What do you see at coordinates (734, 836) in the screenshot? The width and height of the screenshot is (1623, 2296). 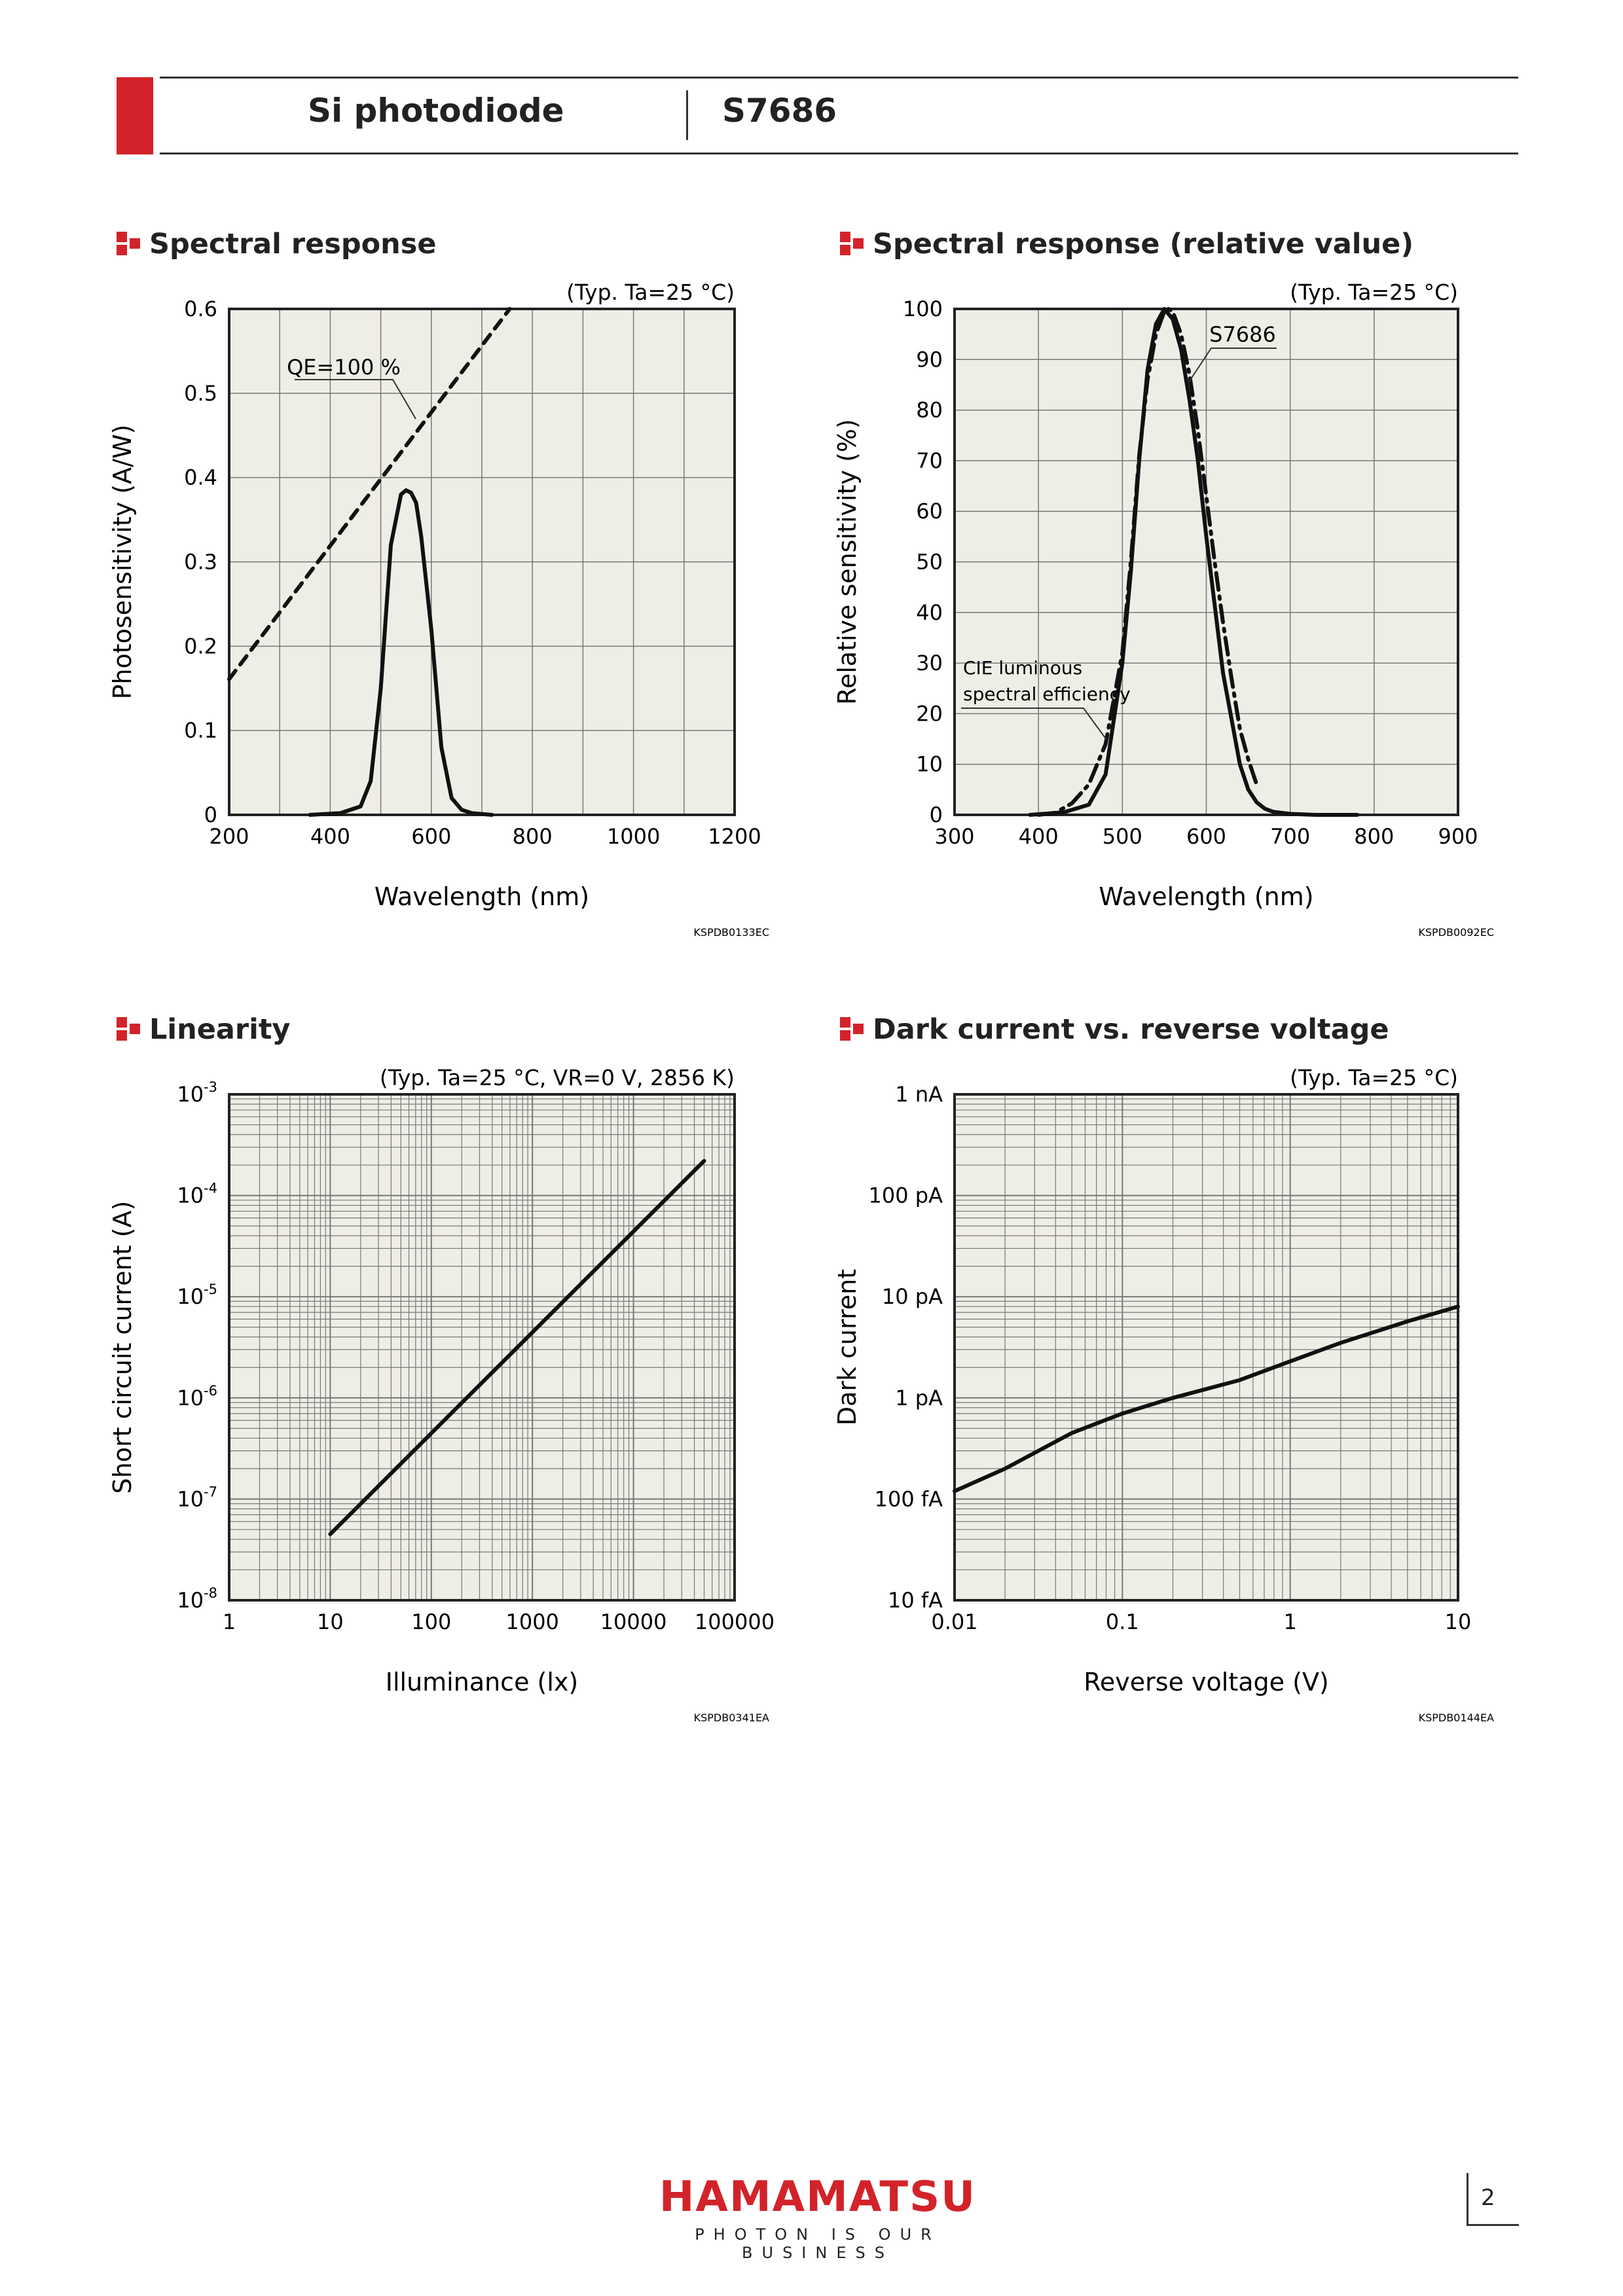 I see `x-tick-label: 1200` at bounding box center [734, 836].